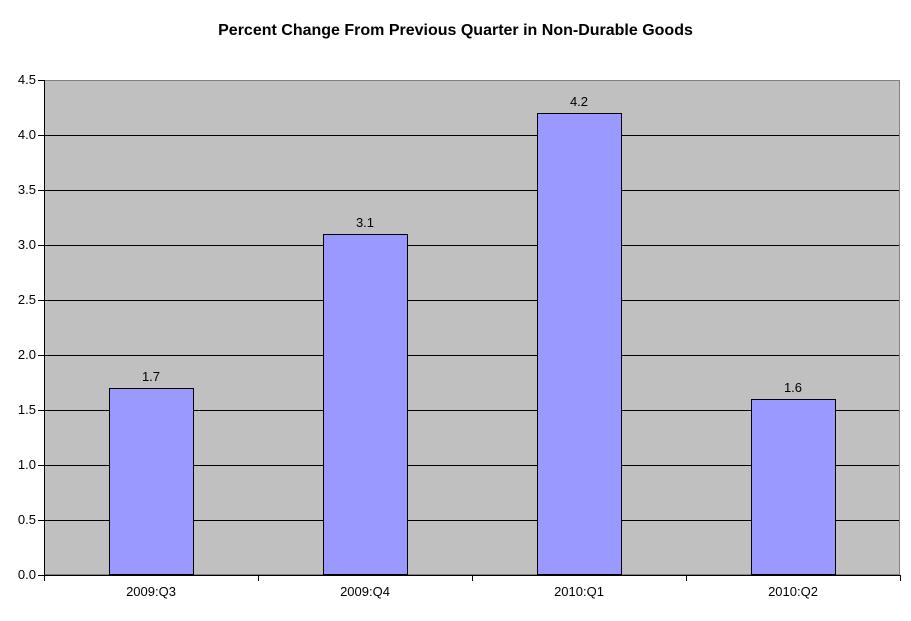 This screenshot has width=911, height=621. What do you see at coordinates (151, 481) in the screenshot?
I see `bar-2009-q3` at bounding box center [151, 481].